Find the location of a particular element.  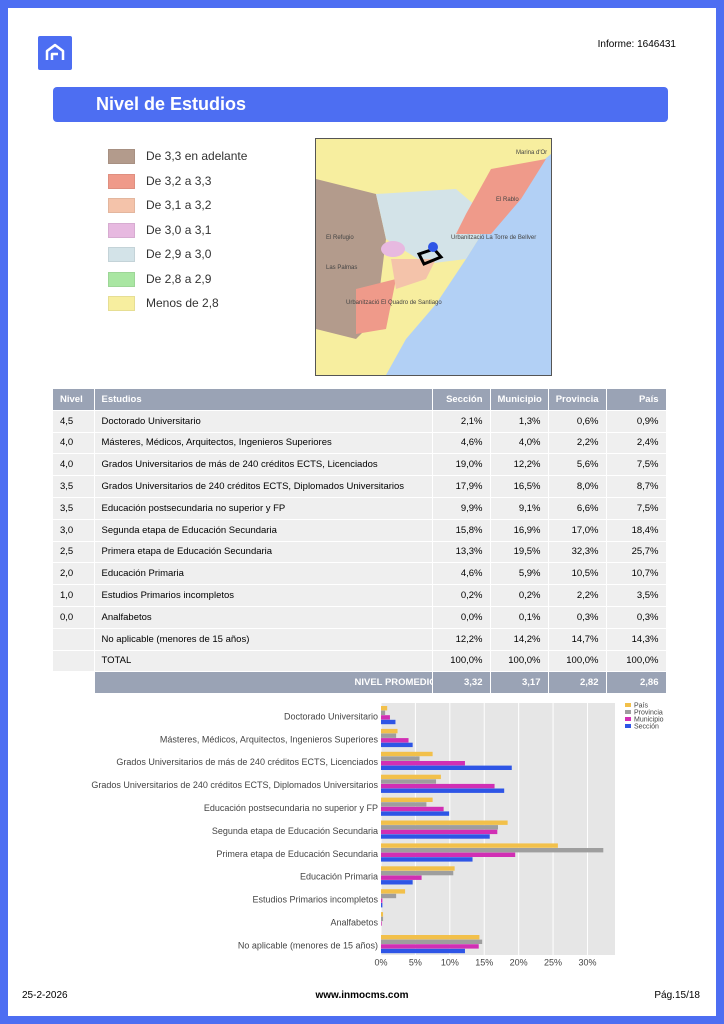

table-row: 0,0 Analfabetos 0,0% 0,1% 0,3% 0,3% is located at coordinates (360, 617).